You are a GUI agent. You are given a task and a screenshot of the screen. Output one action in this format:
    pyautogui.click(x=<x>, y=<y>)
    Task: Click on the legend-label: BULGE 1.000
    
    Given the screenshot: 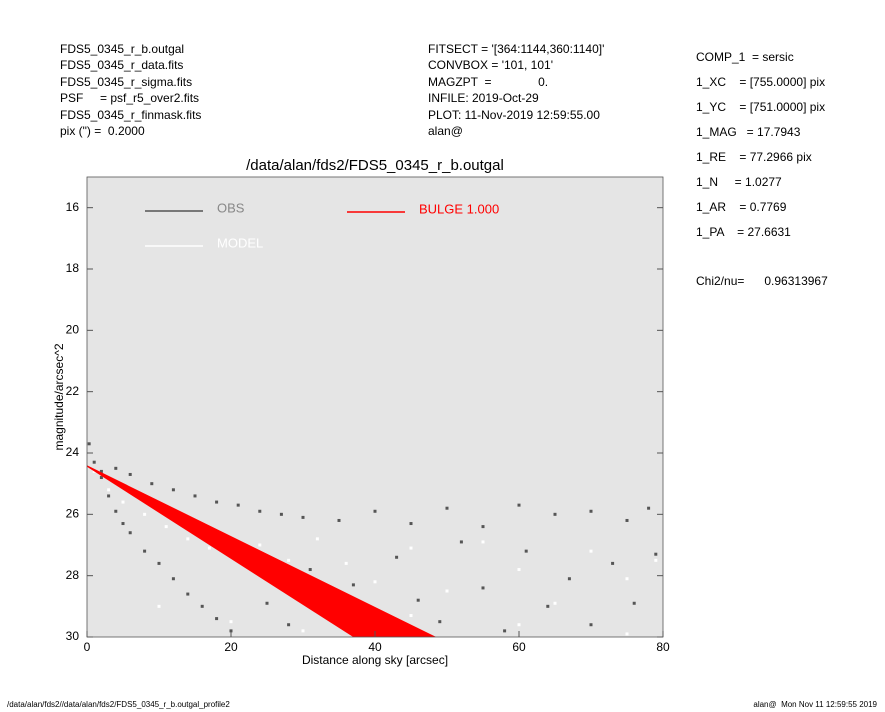 What is the action you would take?
    pyautogui.click(x=459, y=208)
    